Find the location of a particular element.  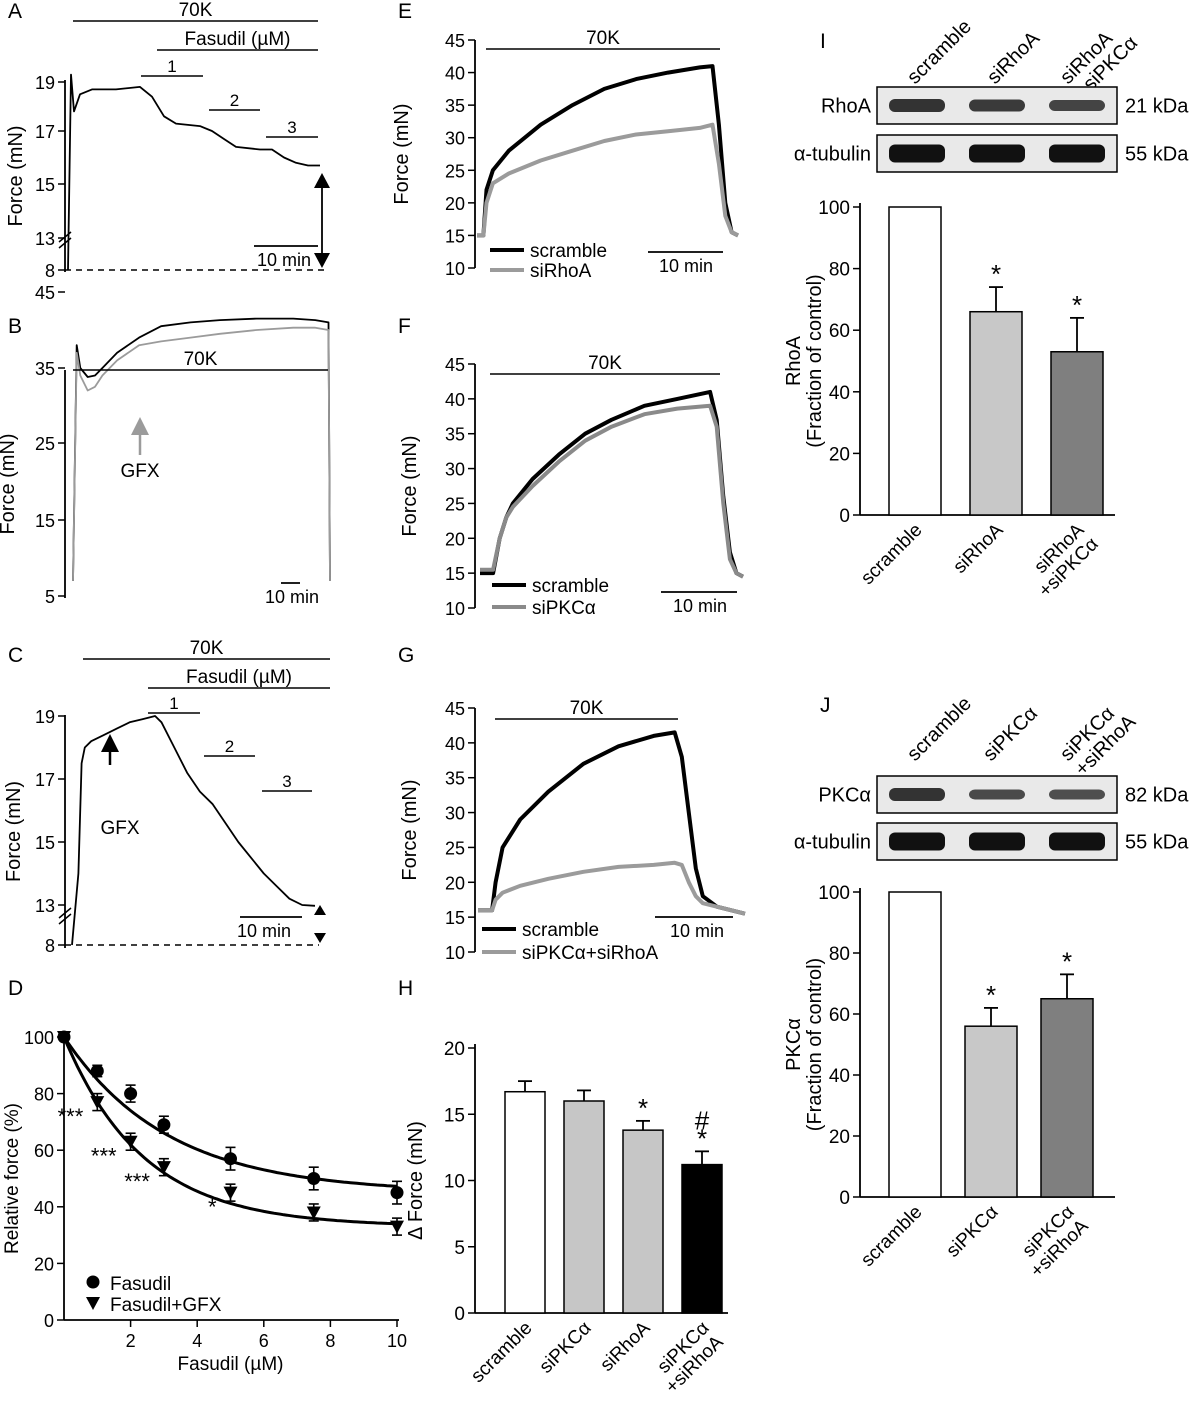

blot-lane-label: siPKCα is located at coordinates (1010, 734).